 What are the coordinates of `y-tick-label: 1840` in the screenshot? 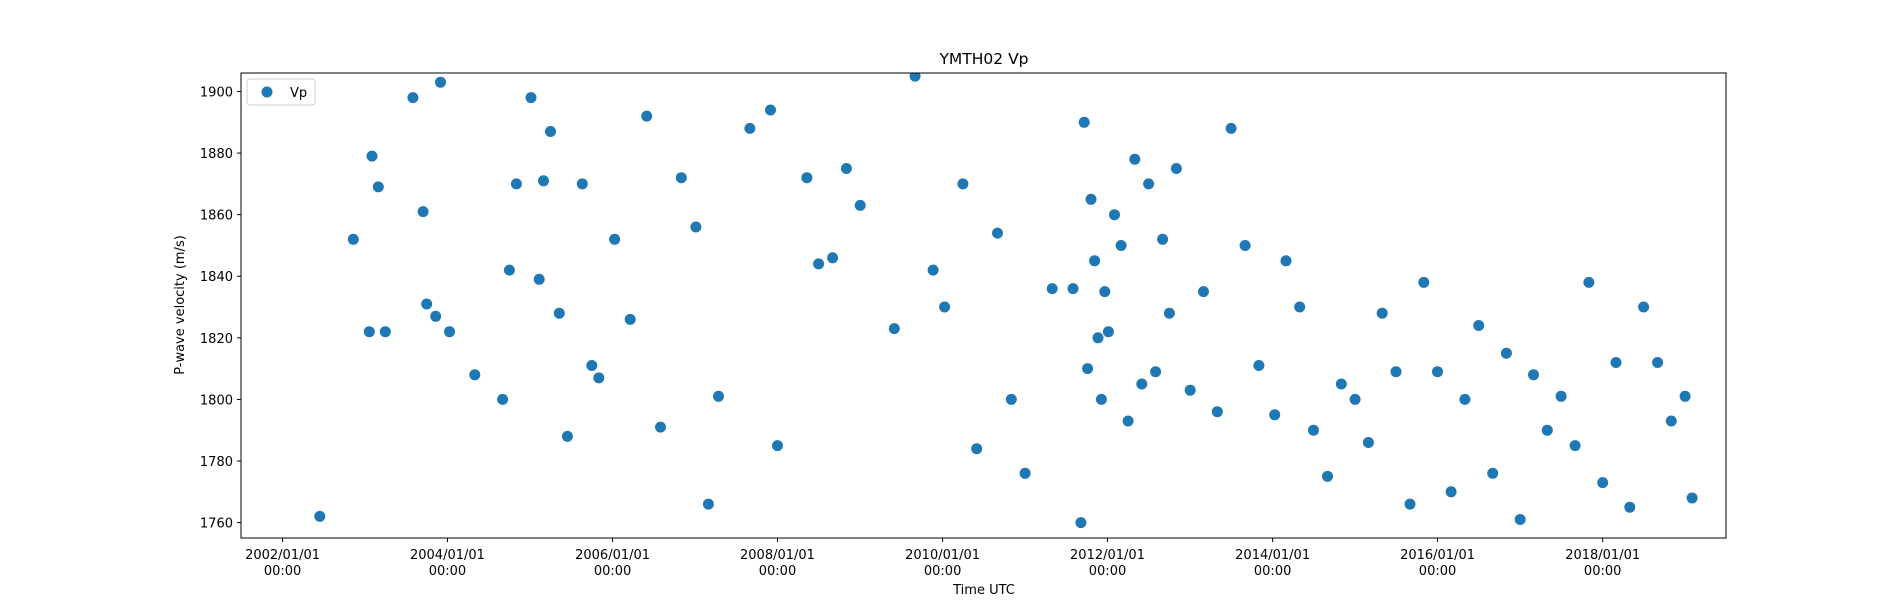 It's located at (216, 277).